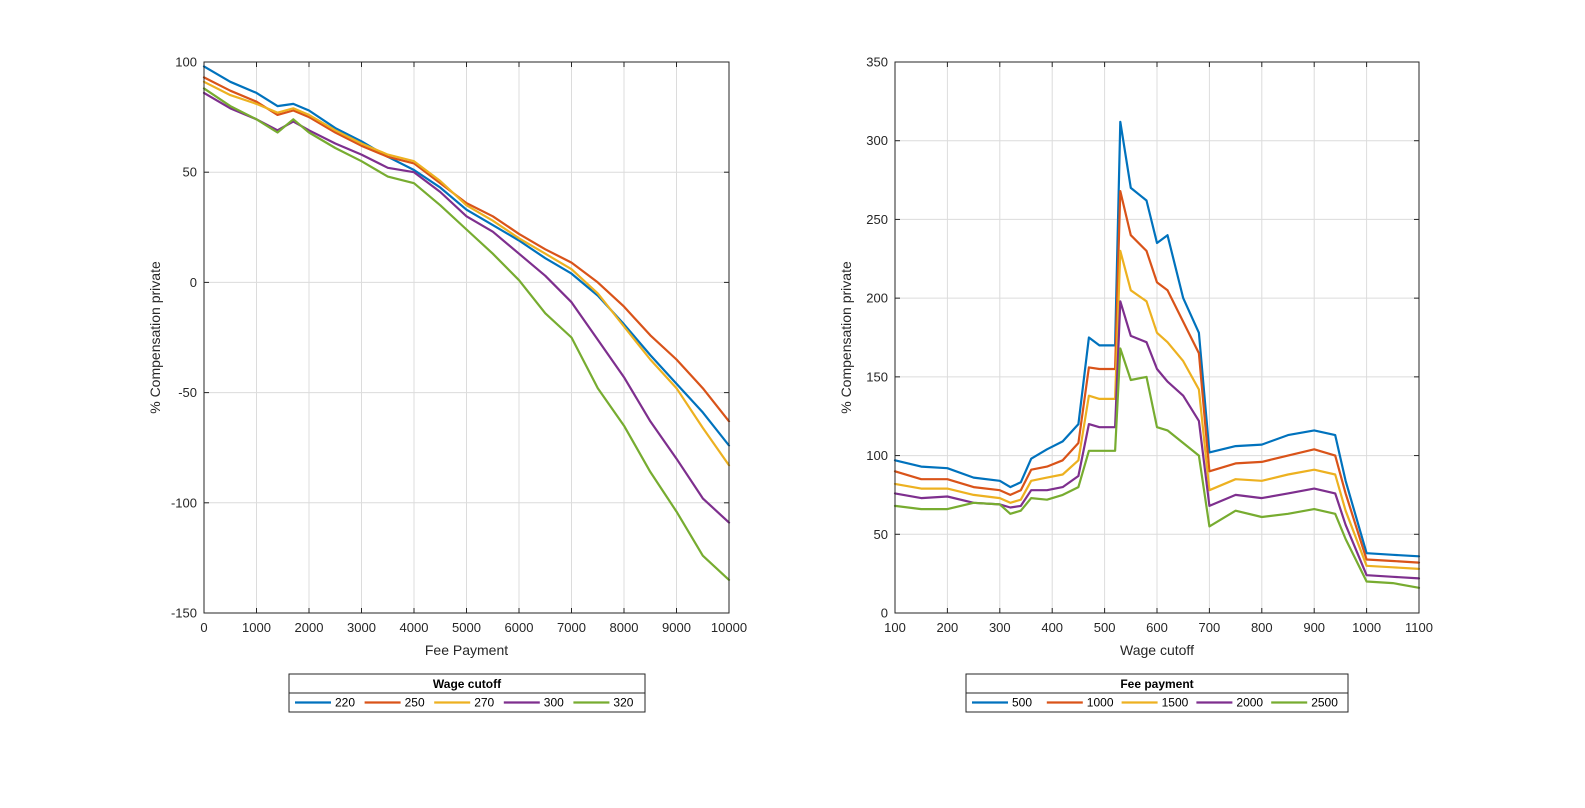 This screenshot has height=808, width=1585. Describe the element at coordinates (1052, 627) in the screenshot. I see `x-tick-label: 400` at that location.